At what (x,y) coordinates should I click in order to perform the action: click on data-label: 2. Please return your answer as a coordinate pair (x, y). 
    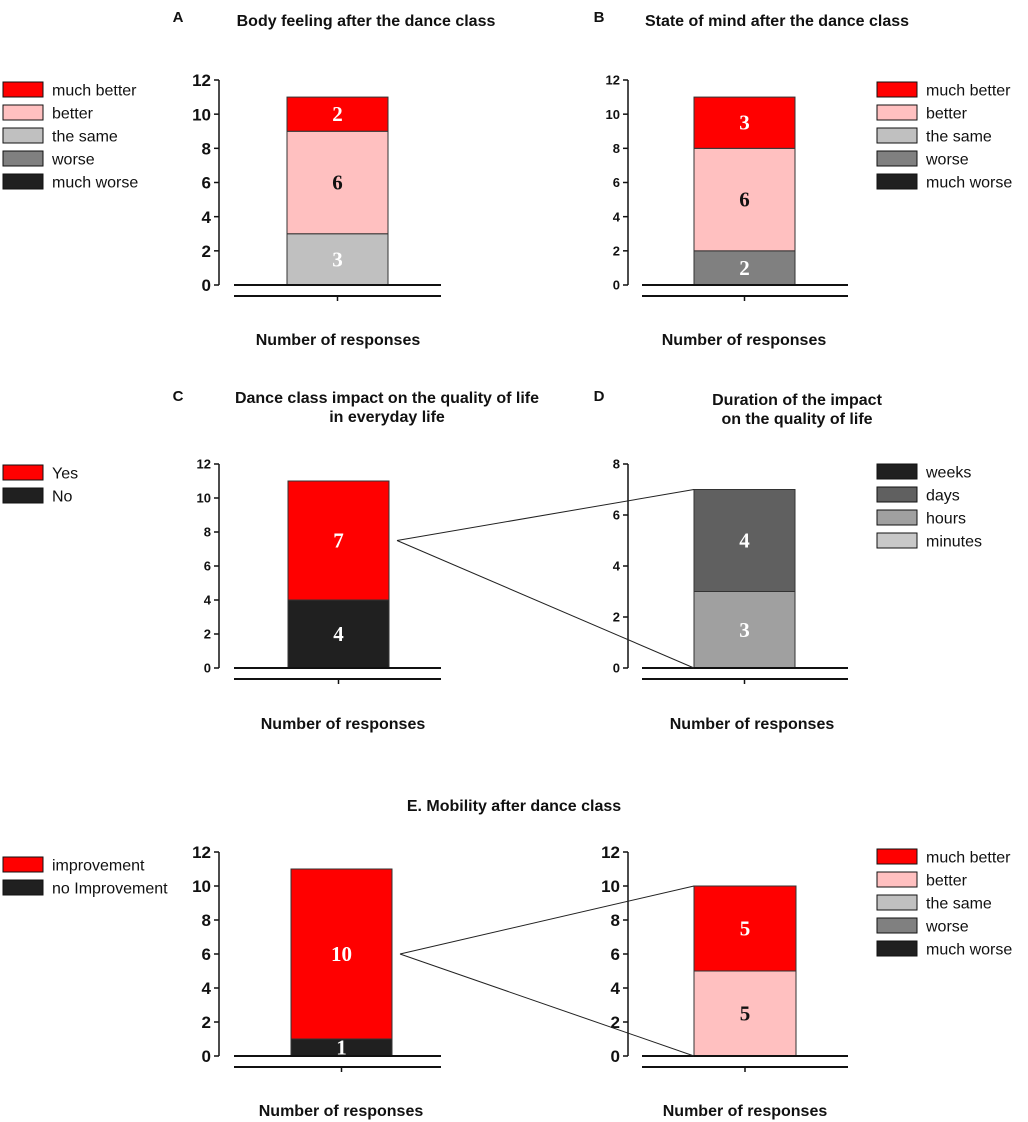
    Looking at the image, I should click on (337, 114).